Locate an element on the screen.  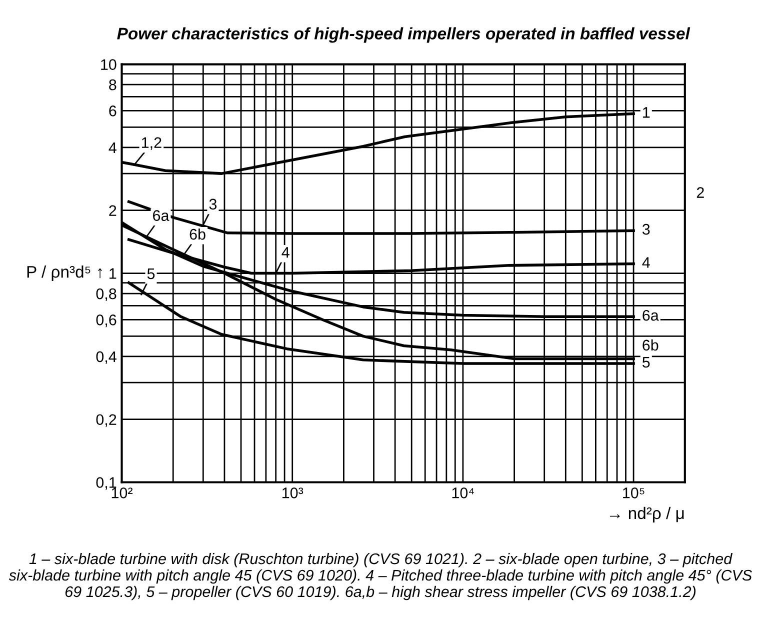
annotation: 3 is located at coordinates (213, 204).